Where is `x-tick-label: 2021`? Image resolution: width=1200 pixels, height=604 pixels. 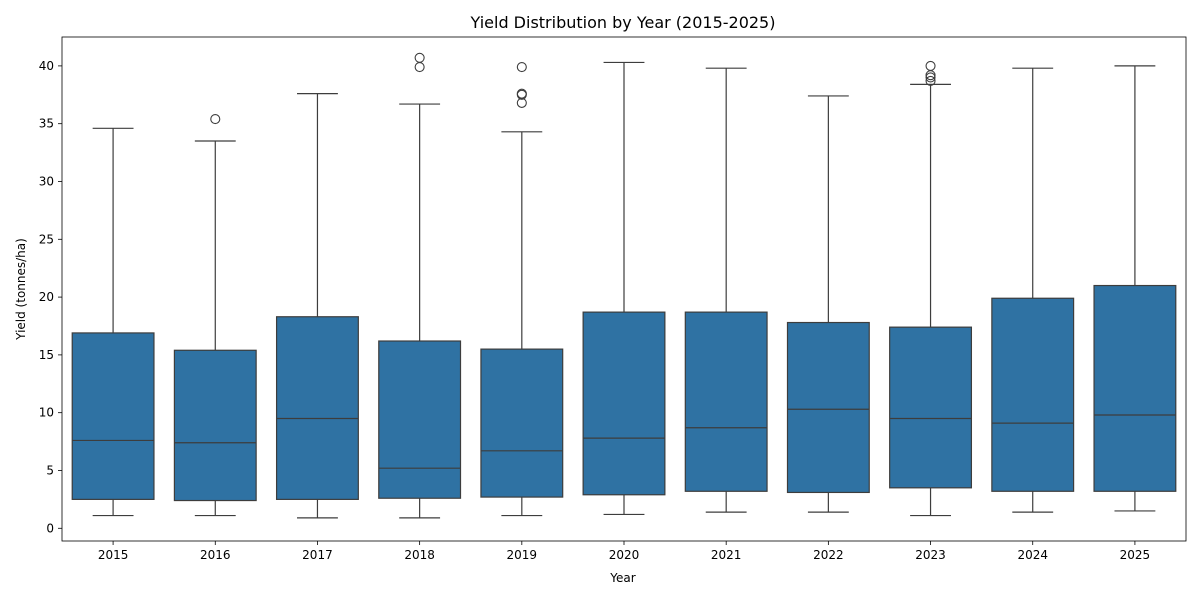
x-tick-label: 2021 is located at coordinates (726, 555).